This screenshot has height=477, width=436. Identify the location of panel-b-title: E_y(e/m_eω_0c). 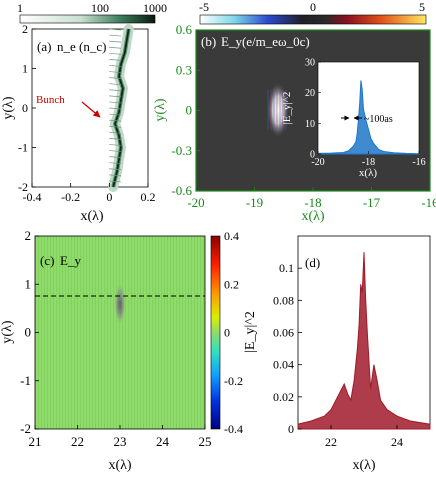
(265, 41).